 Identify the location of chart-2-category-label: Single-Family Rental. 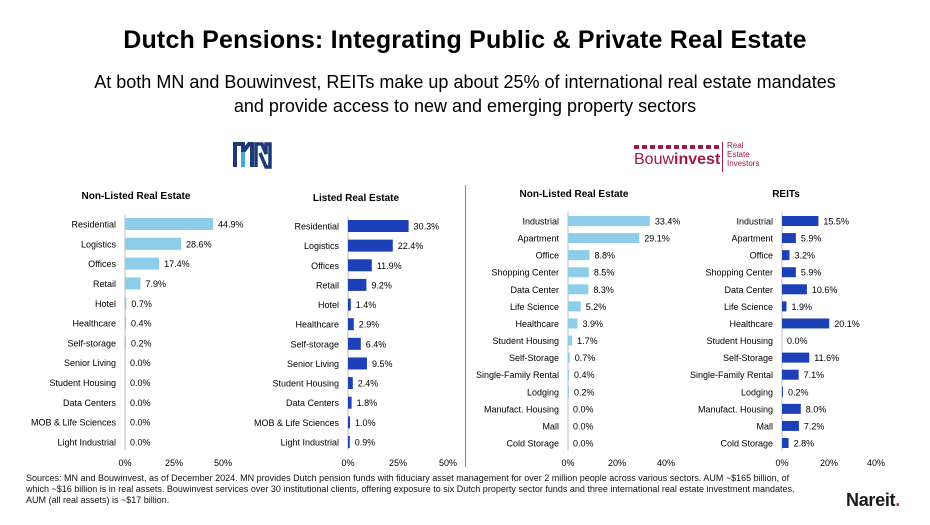
(517, 375).